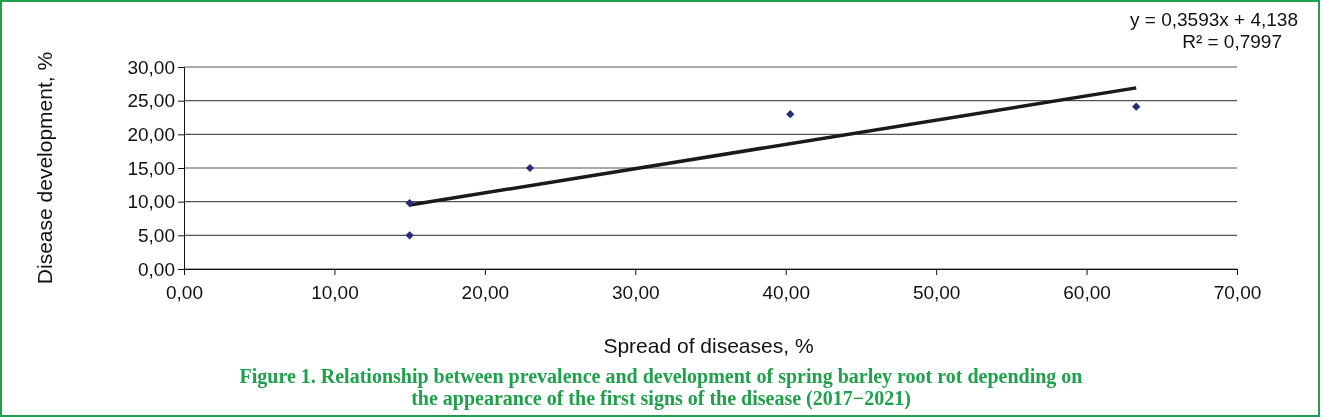  I want to click on text: R² = 0,7997, so click(1232, 41).